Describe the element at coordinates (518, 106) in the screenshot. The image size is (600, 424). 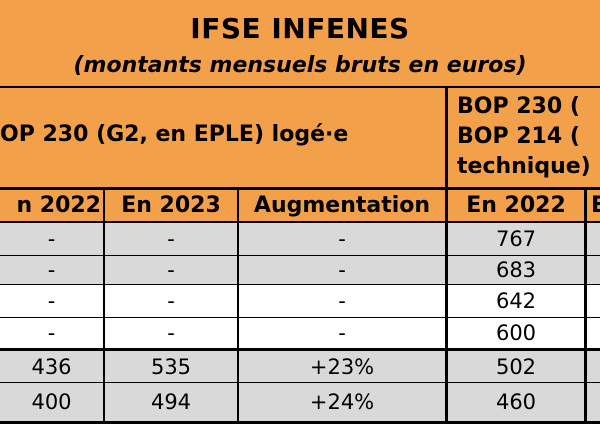
I see `group-header-right-line-1: BOP 230 (` at that location.